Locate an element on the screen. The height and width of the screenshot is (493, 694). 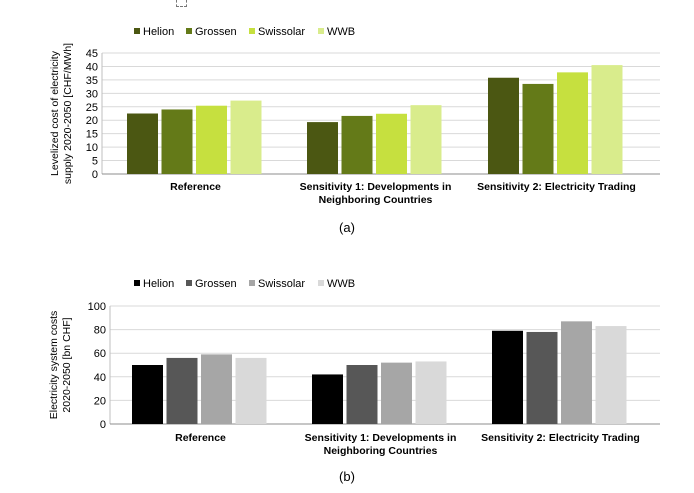
category-label-2-3: Sensitivity 2: Electricity Trading is located at coordinates (560, 438).